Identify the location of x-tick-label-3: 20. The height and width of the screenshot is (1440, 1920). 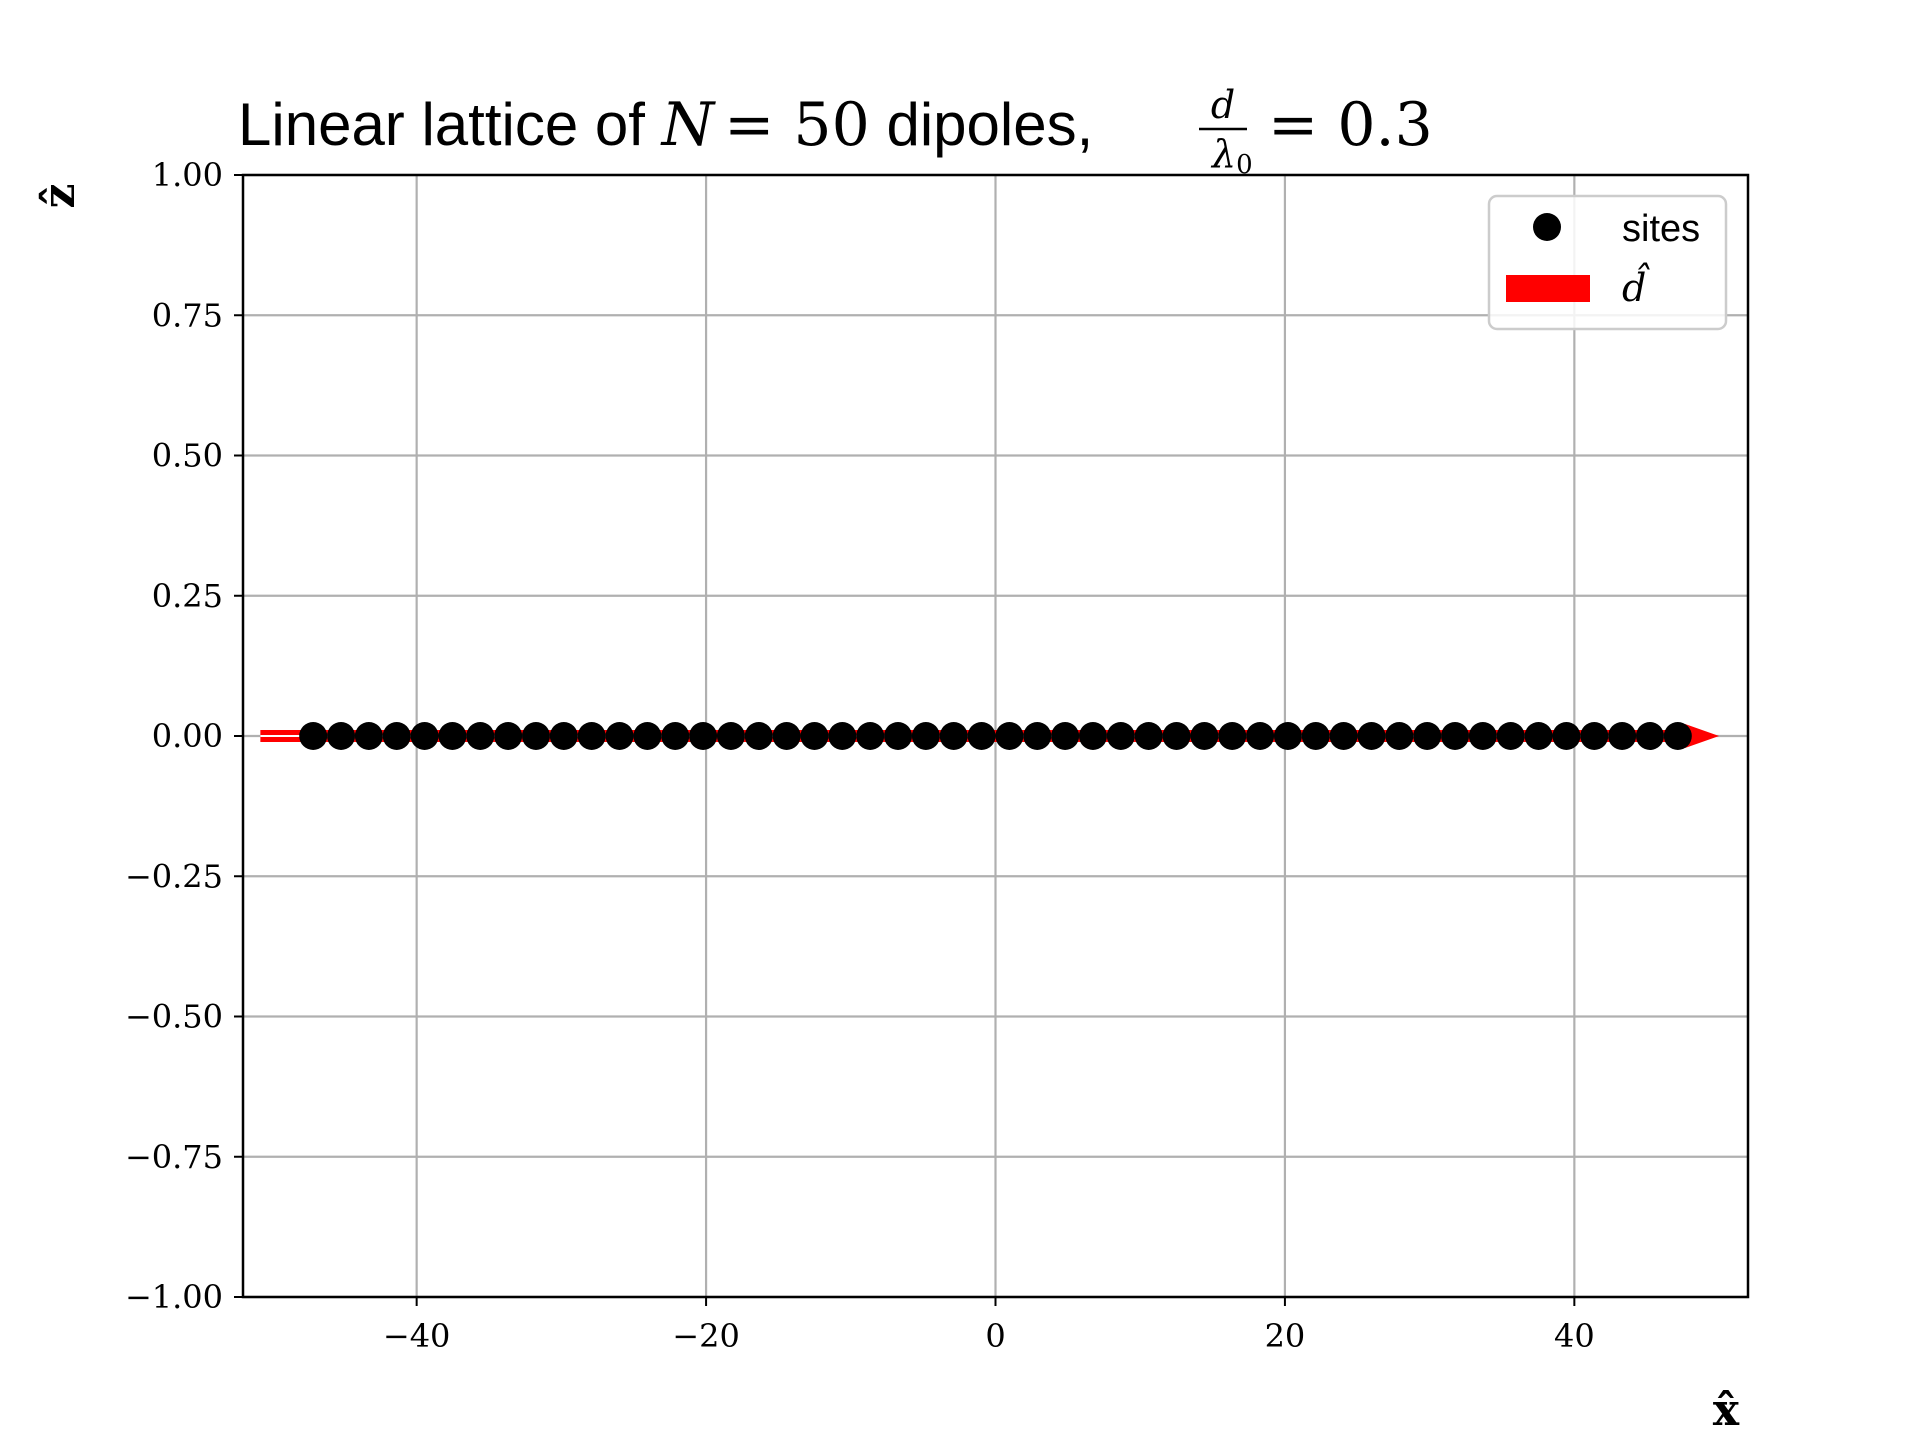
(1285, 1336).